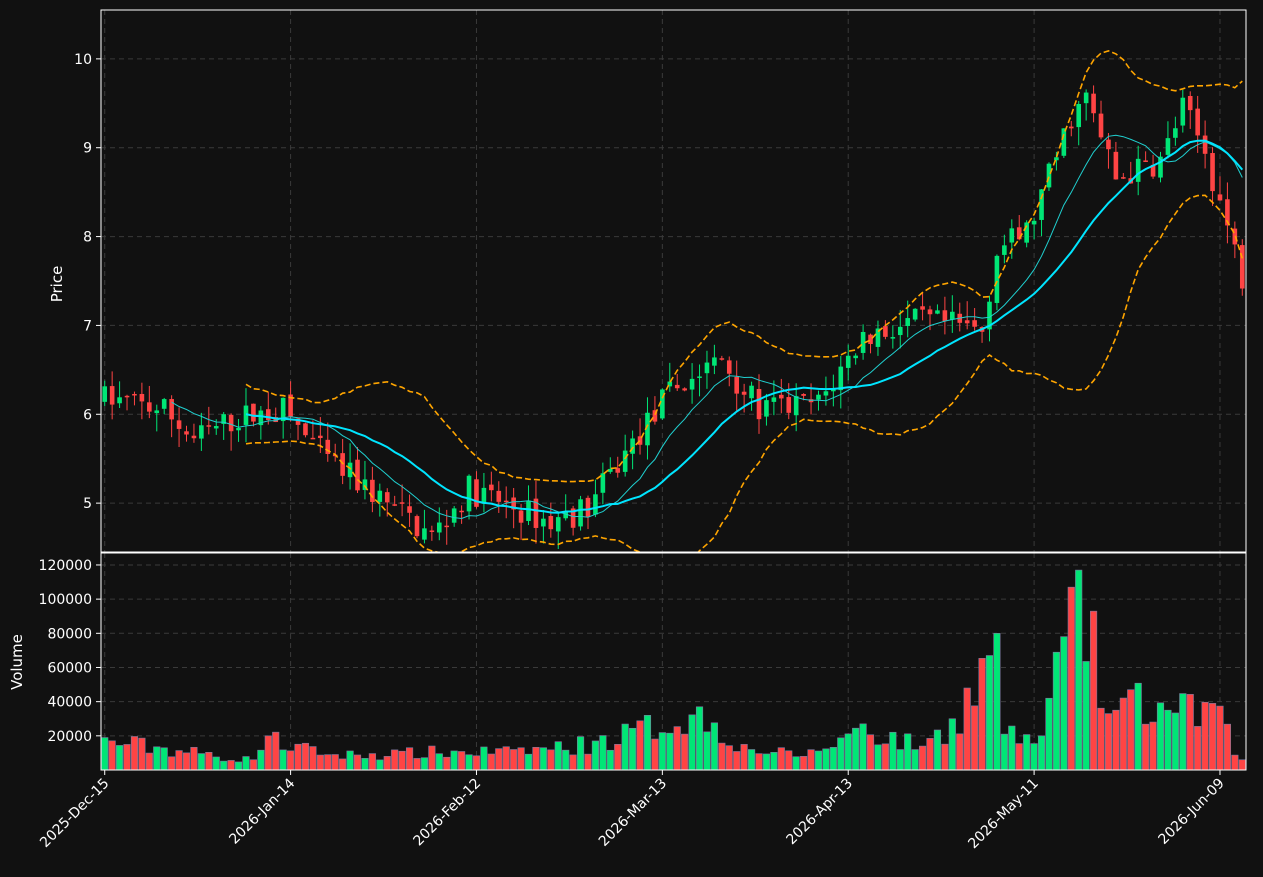 The image size is (1263, 877). Describe the element at coordinates (65, 566) in the screenshot. I see `volume-tick-label: 120000` at that location.